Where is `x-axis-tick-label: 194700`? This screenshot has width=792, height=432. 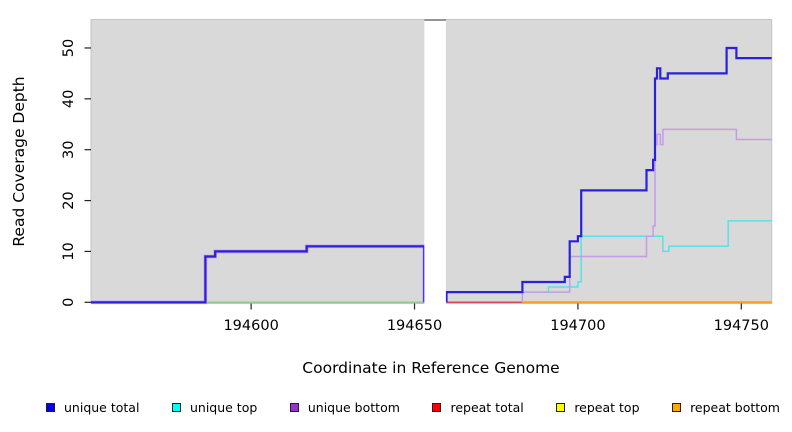
x-axis-tick-label: 194700 is located at coordinates (577, 326).